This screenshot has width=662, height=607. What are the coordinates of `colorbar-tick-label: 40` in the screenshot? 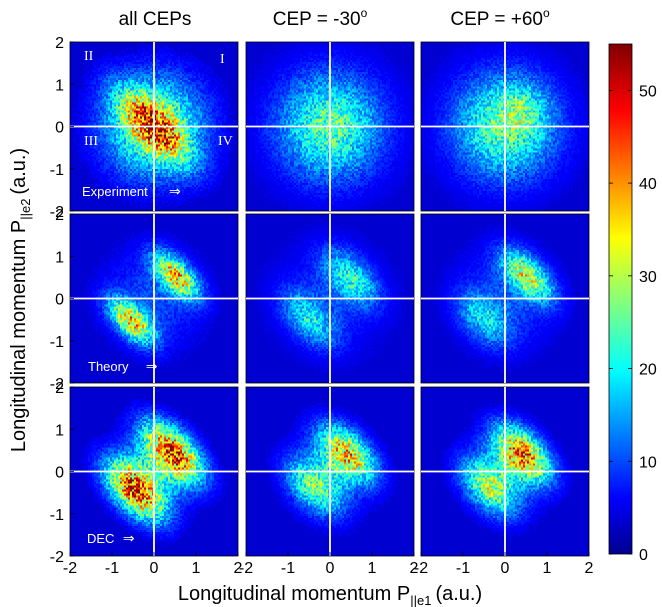 It's located at (648, 184).